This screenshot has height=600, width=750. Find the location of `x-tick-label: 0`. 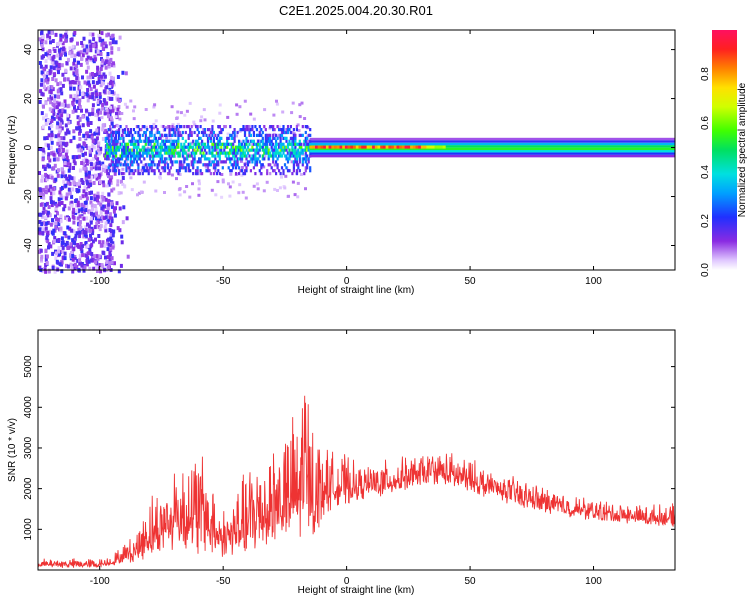

x-tick-label: 0 is located at coordinates (347, 281).